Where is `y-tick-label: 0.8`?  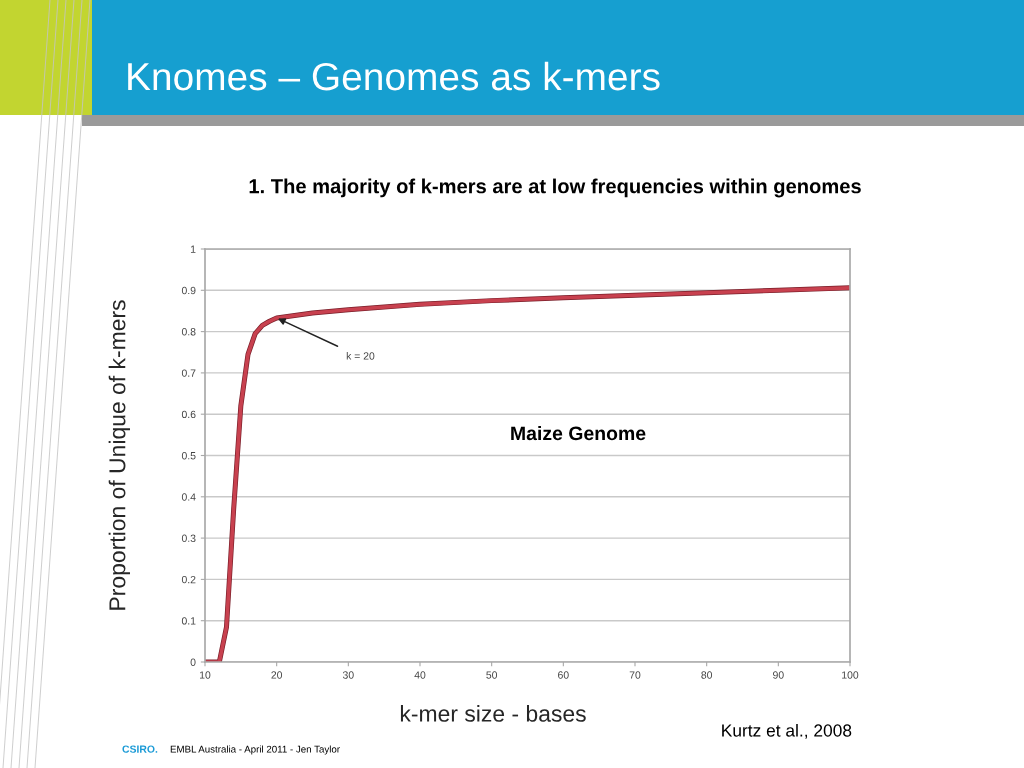 y-tick-label: 0.8 is located at coordinates (188, 332).